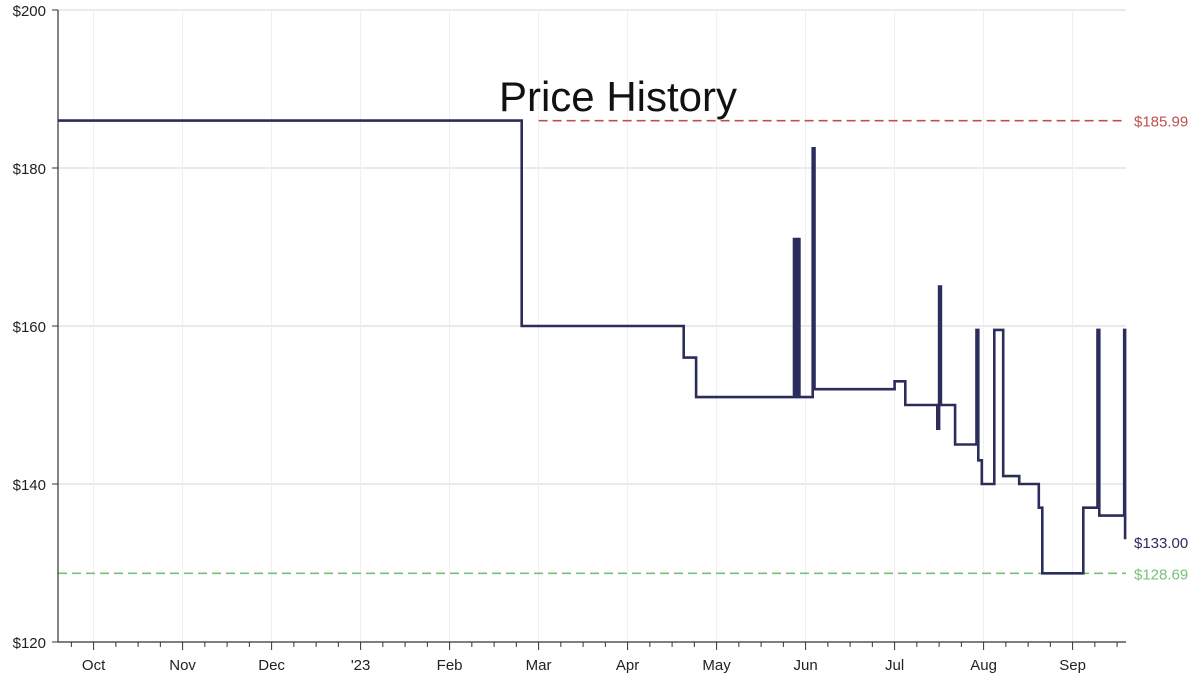  I want to click on x-tick-label: Feb, so click(450, 665).